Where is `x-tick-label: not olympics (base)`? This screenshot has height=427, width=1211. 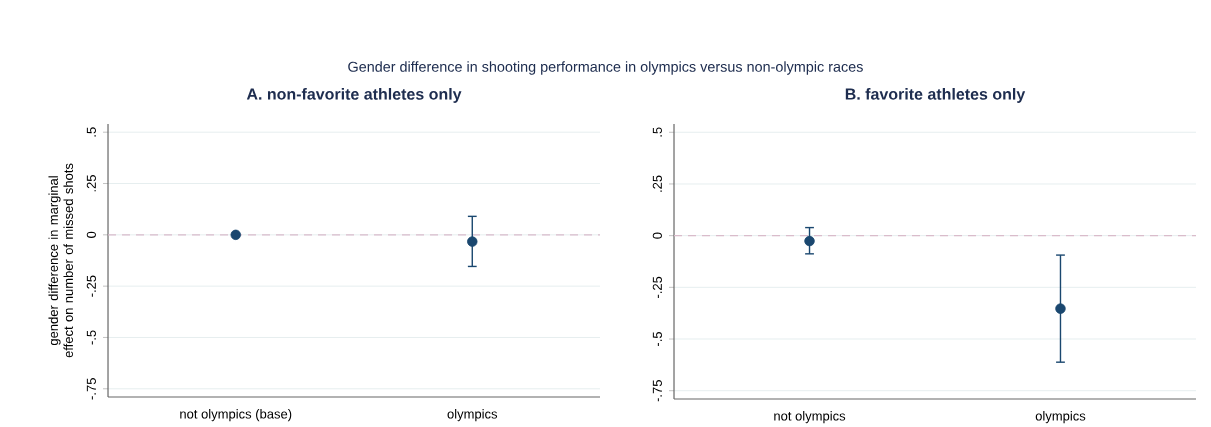
x-tick-label: not olympics (base) is located at coordinates (236, 415).